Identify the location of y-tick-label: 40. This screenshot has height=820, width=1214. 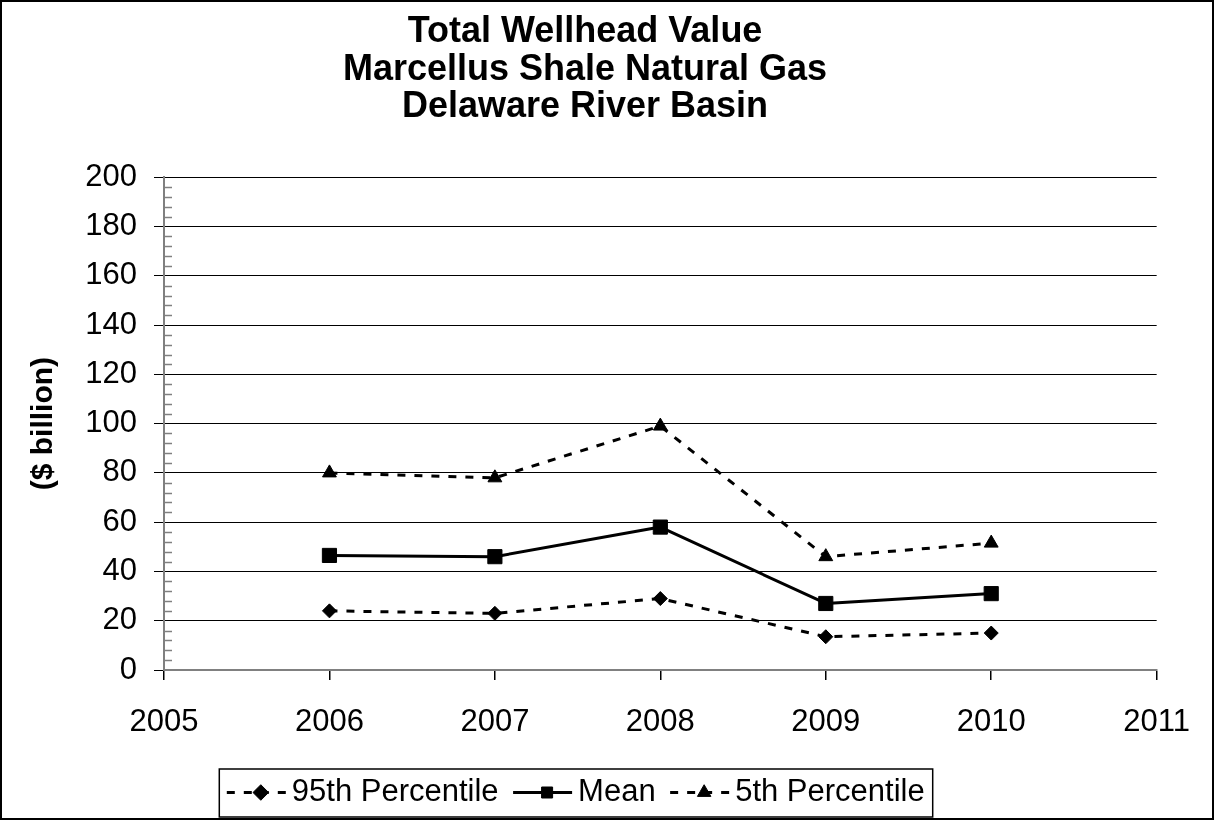
(119, 569).